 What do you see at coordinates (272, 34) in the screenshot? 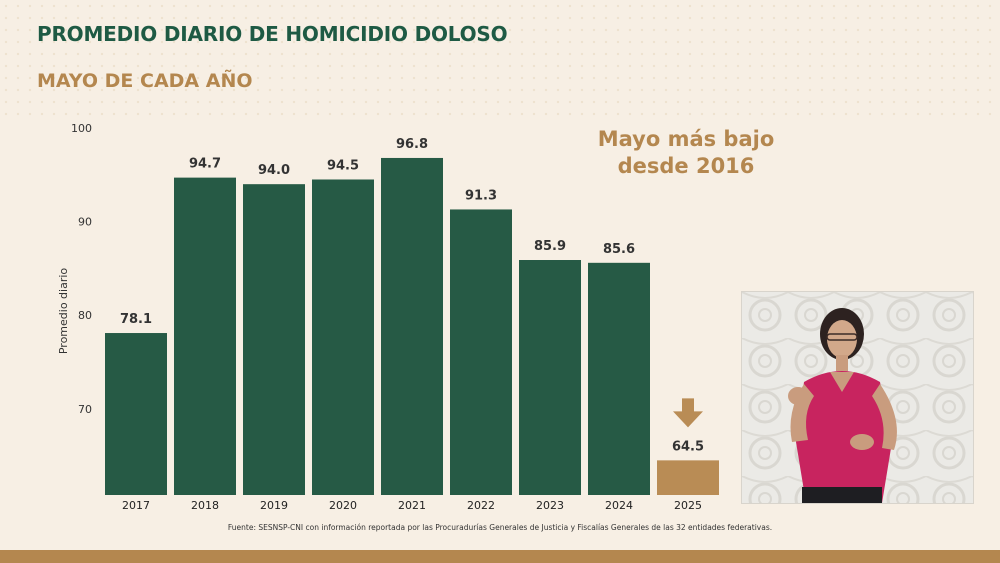
I see `chart-title: PROMEDIO DIARIO DE HOMICIDIO DOLOSO` at bounding box center [272, 34].